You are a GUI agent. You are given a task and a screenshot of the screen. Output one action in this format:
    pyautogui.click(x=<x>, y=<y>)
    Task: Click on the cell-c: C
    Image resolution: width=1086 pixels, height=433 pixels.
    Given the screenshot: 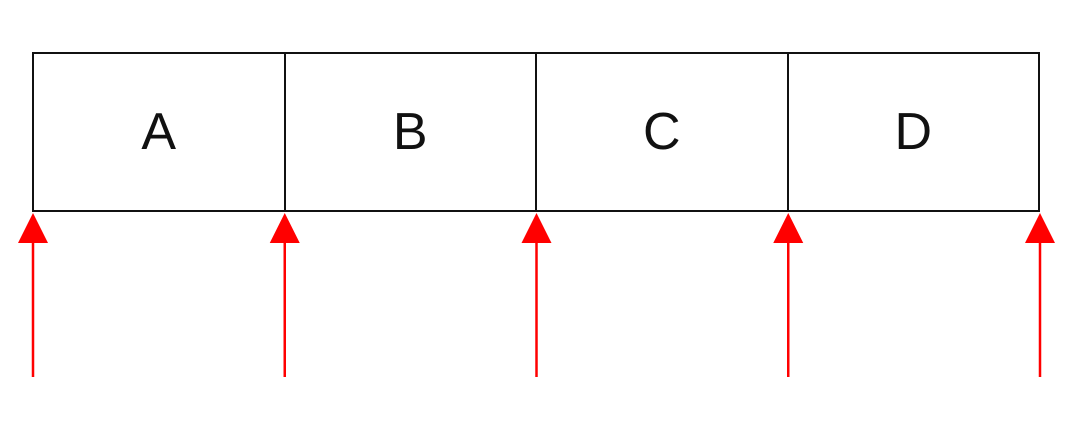 What is the action you would take?
    pyautogui.click(x=661, y=132)
    